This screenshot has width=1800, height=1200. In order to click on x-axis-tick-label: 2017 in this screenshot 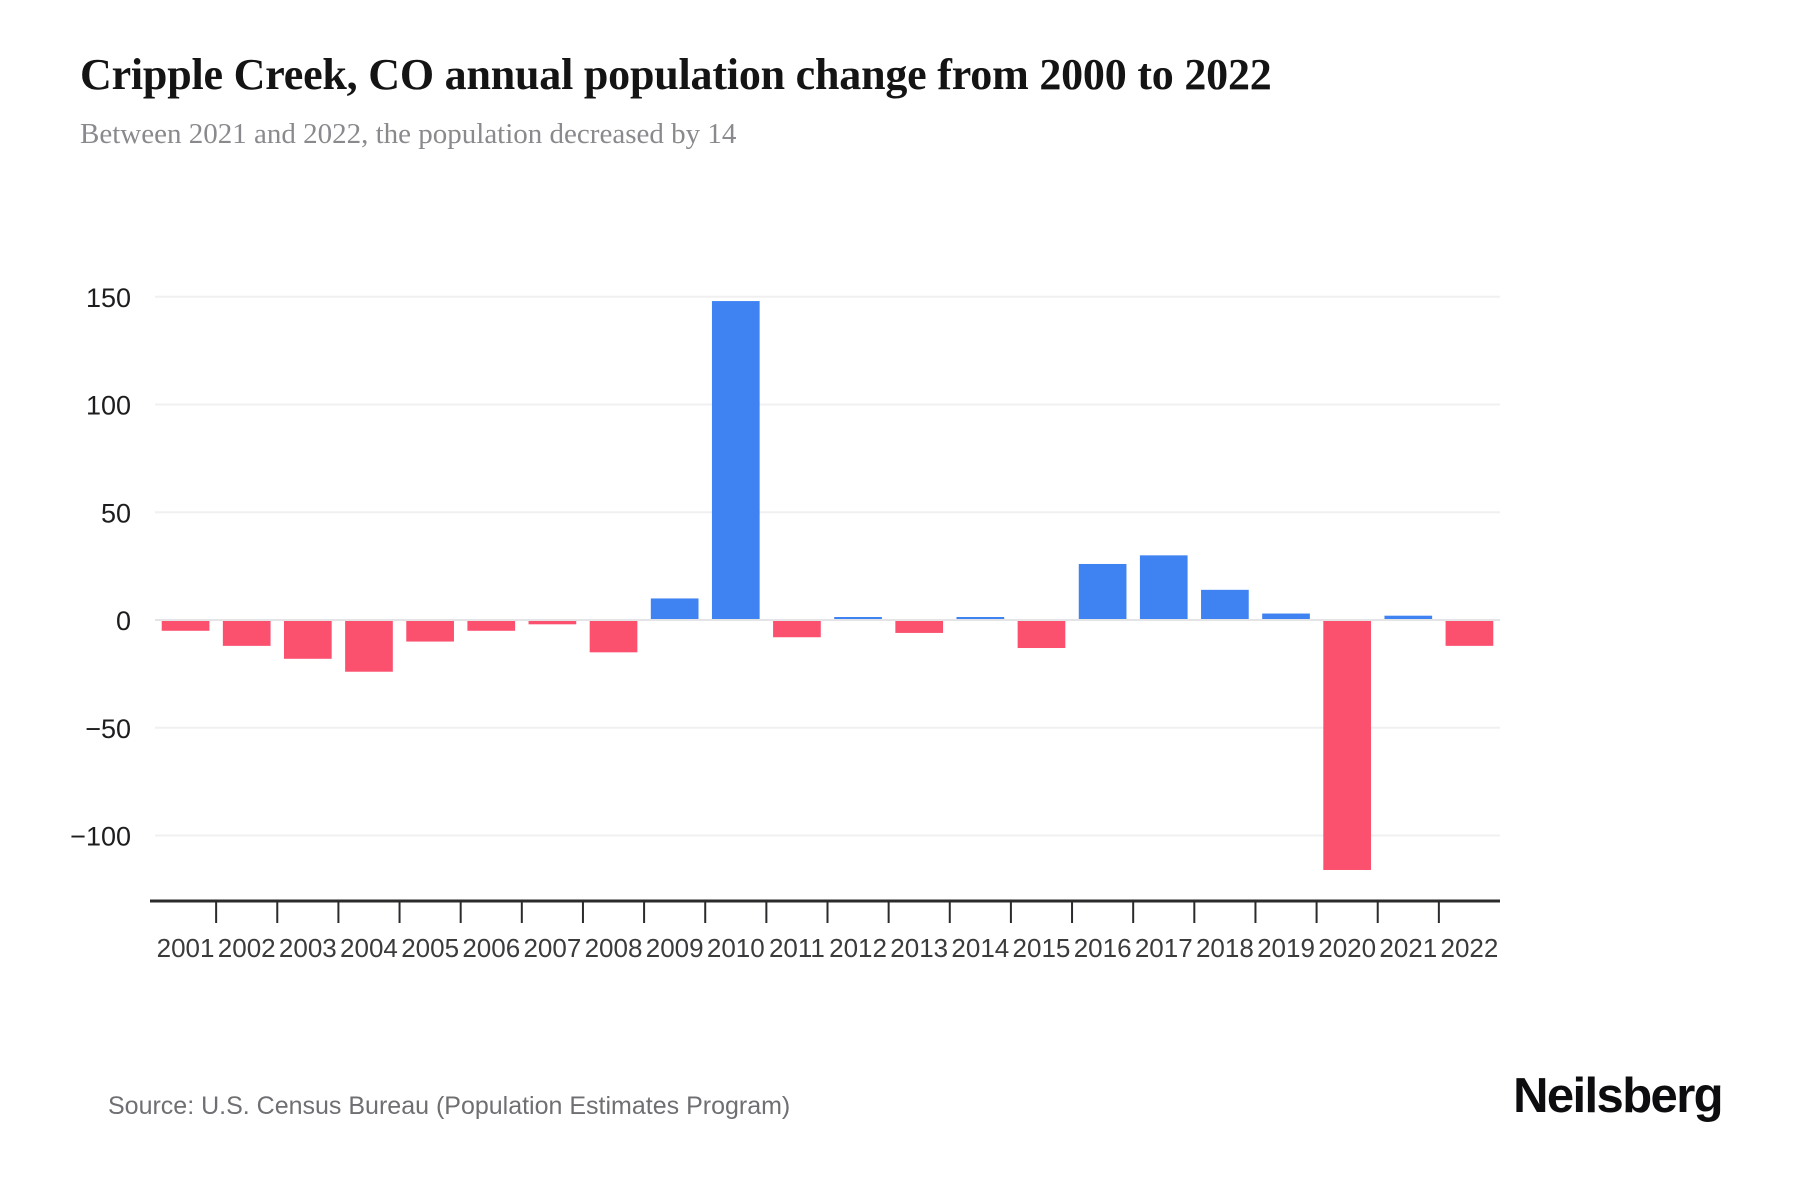, I will do `click(1164, 948)`.